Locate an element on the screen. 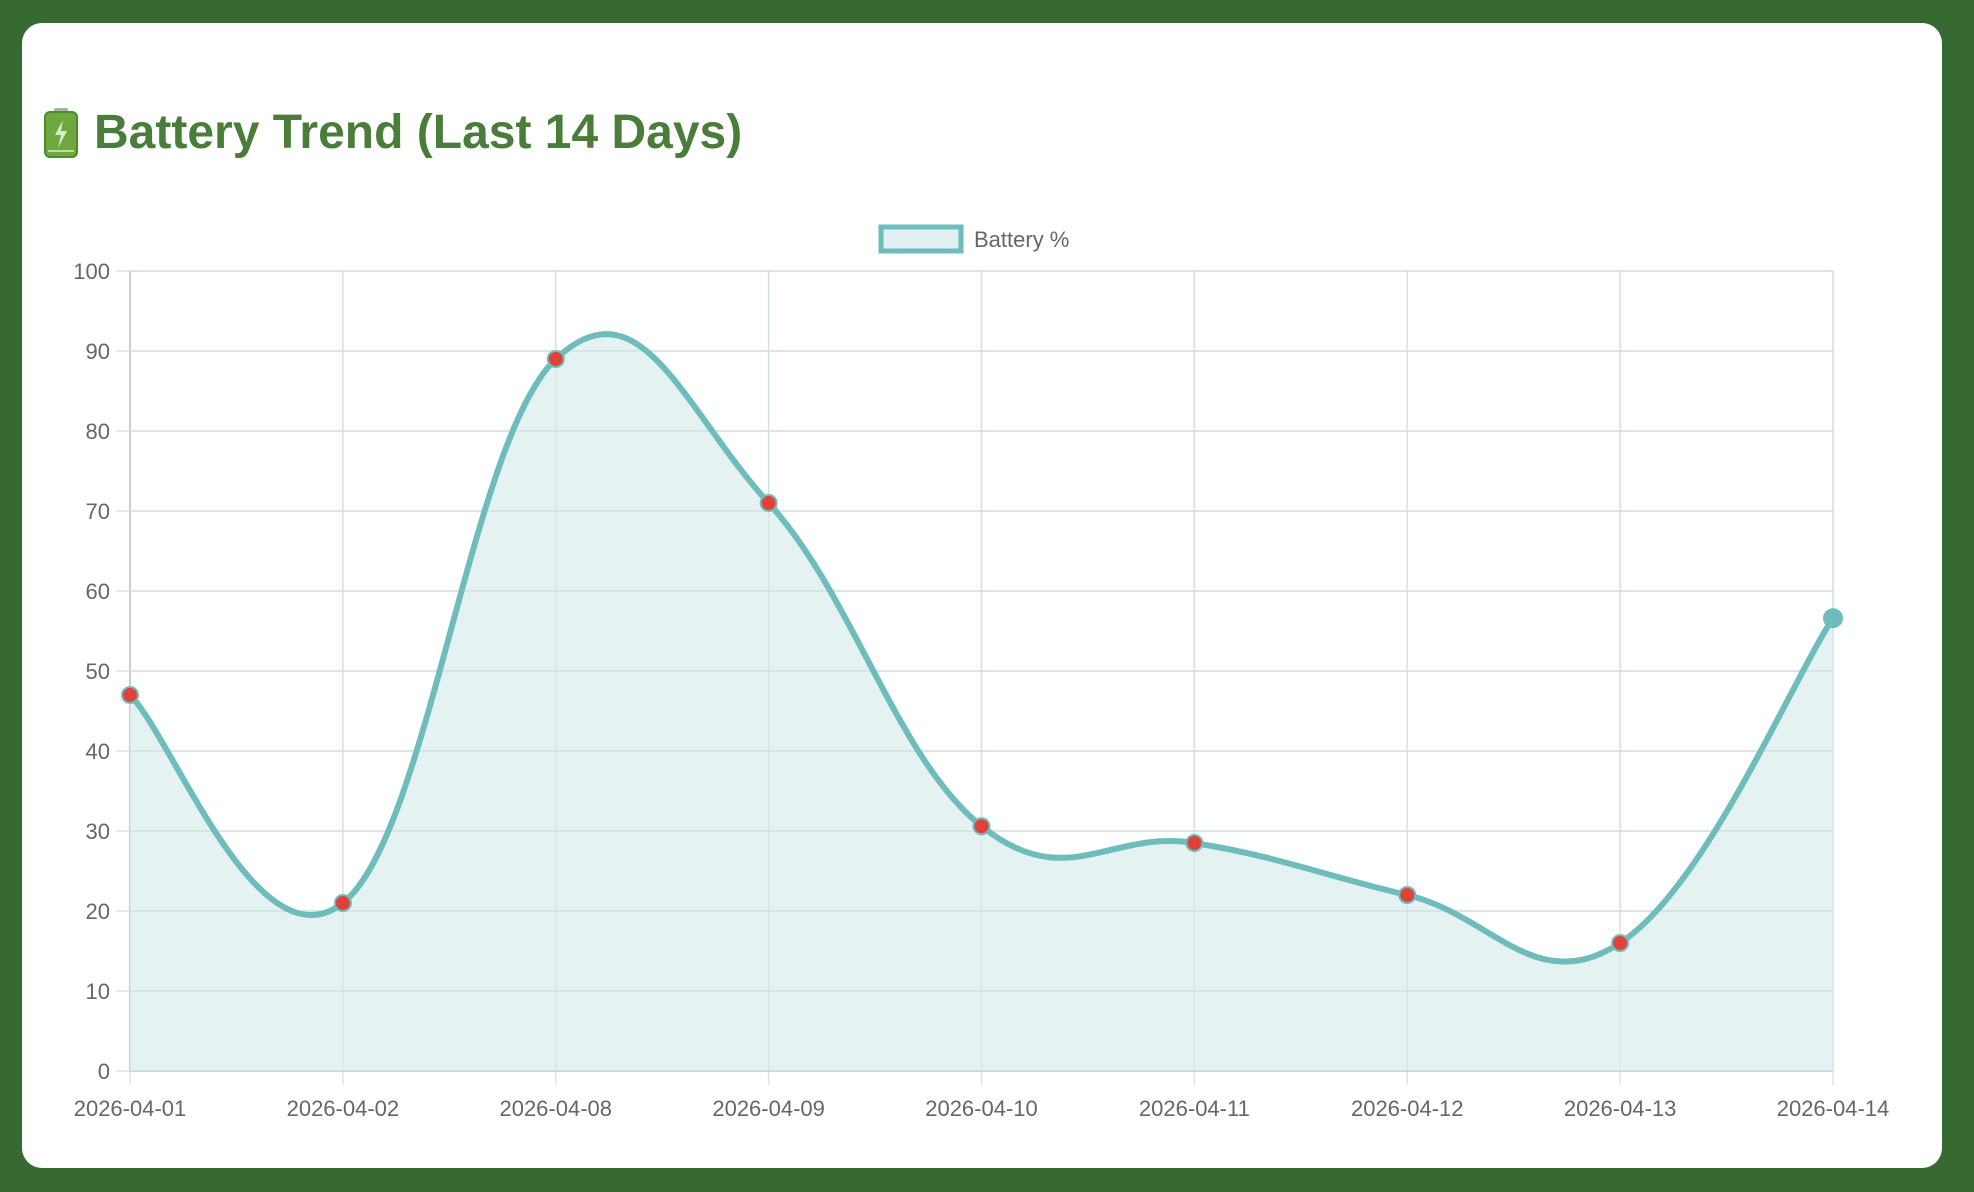 This screenshot has height=1192, width=1974. battery-icon is located at coordinates (61, 132).